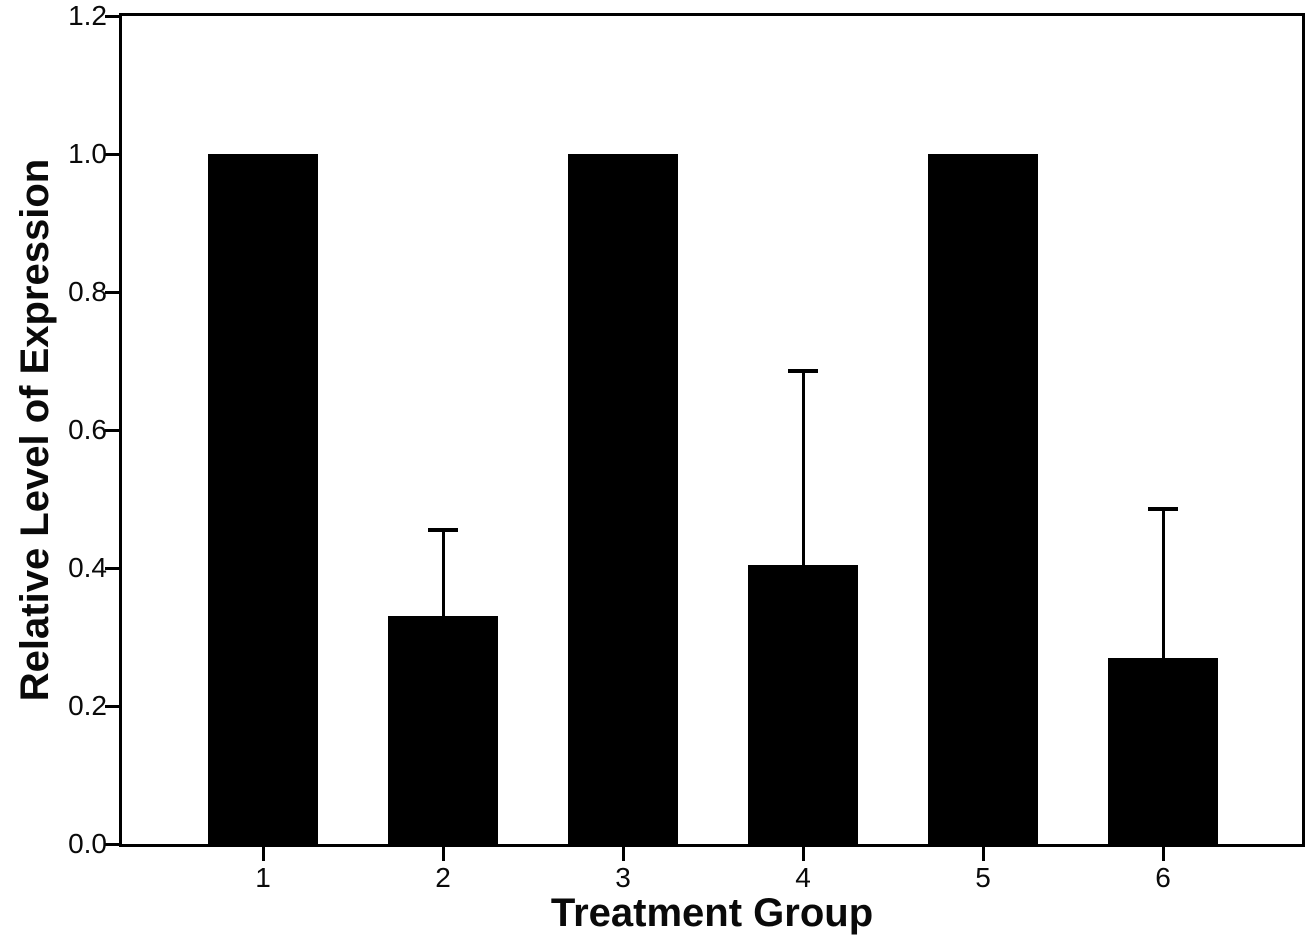 Image resolution: width=1310 pixels, height=945 pixels. Describe the element at coordinates (87, 15) in the screenshot. I see `y-tick-label: 1.2` at that location.